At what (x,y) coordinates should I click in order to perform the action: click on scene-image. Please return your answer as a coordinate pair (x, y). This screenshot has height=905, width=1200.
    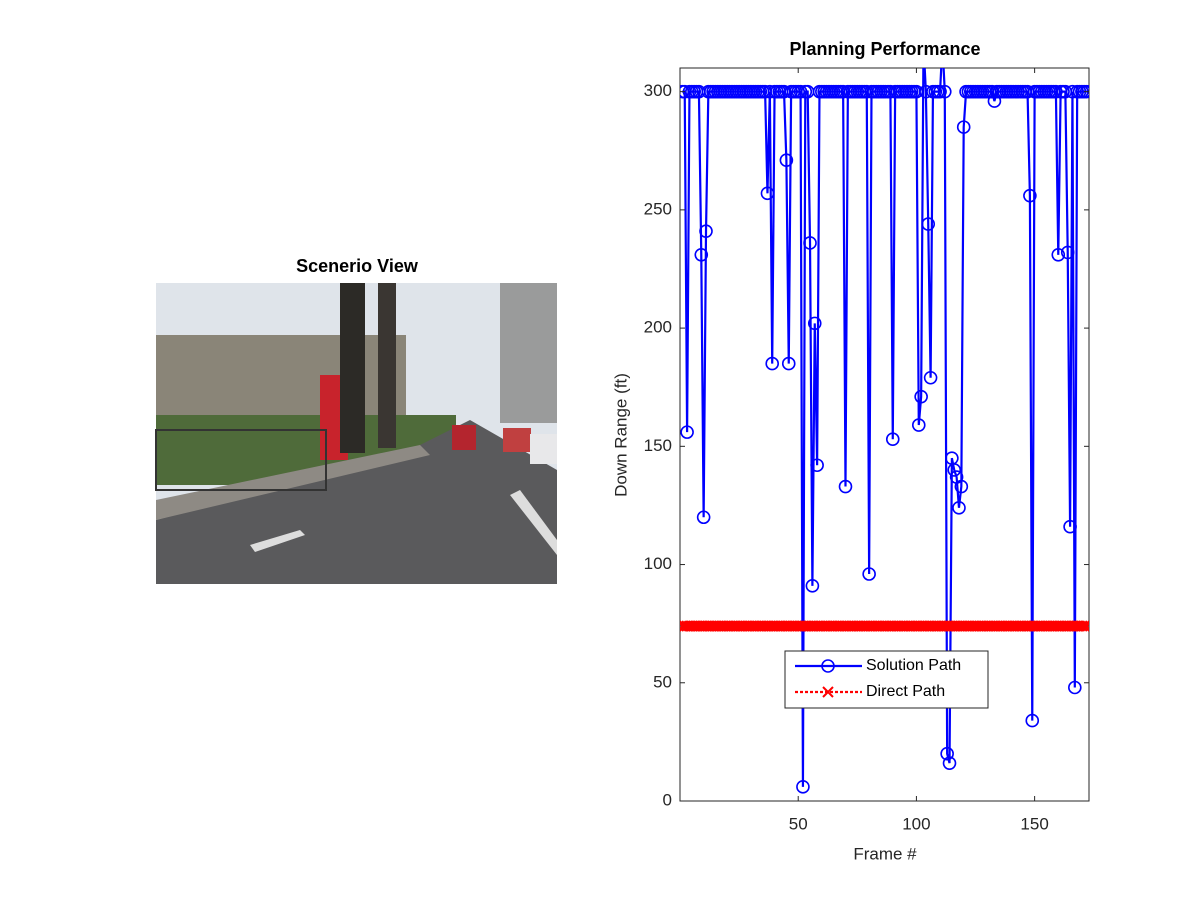
    Looking at the image, I should click on (356, 433).